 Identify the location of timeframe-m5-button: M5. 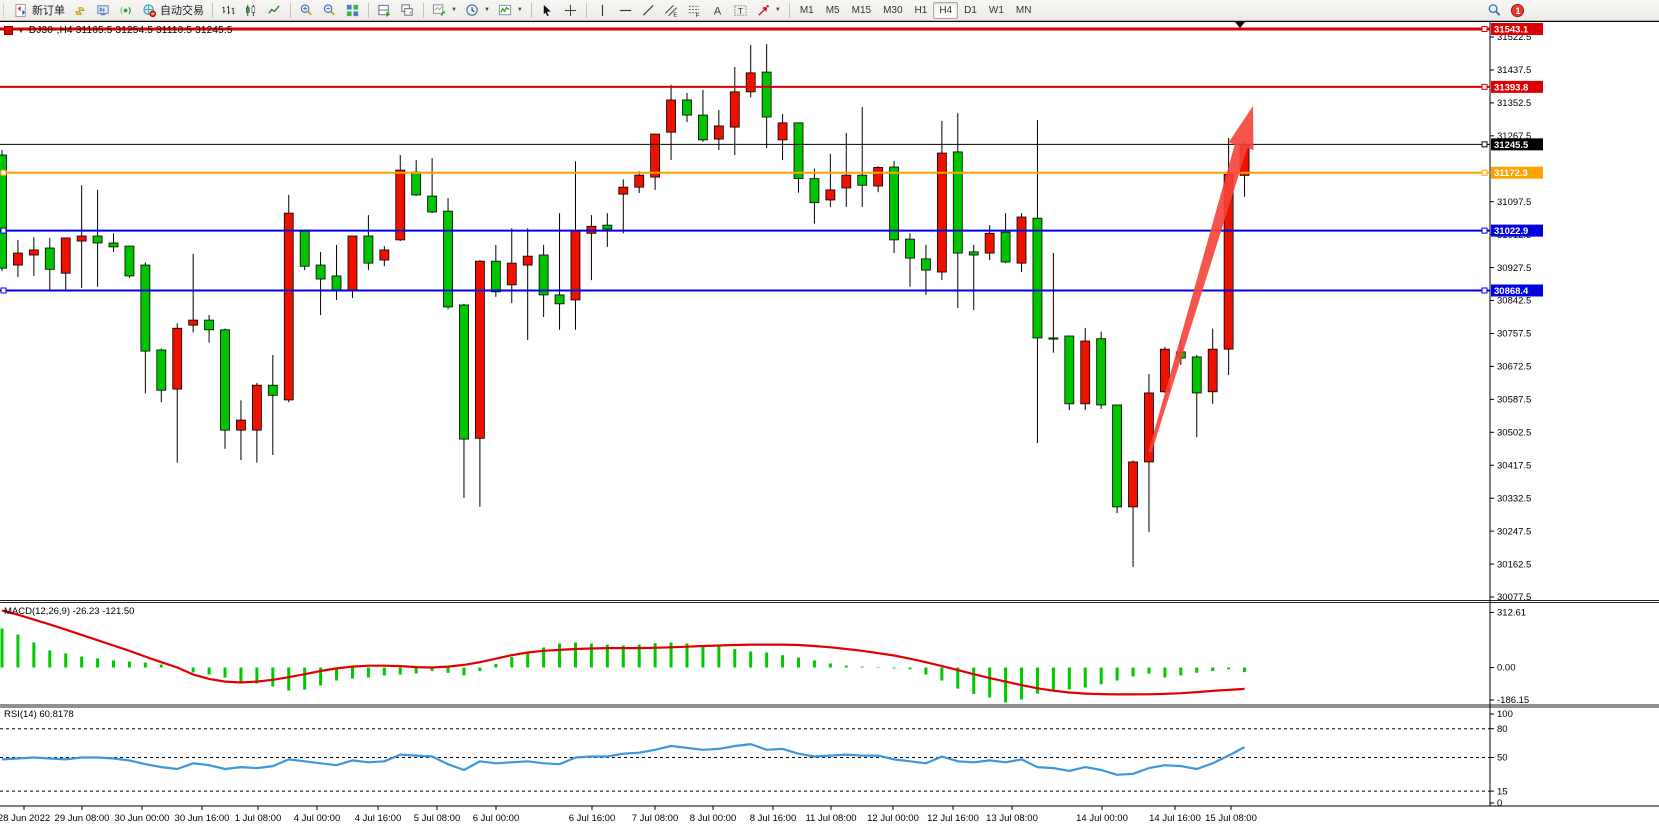
(832, 10).